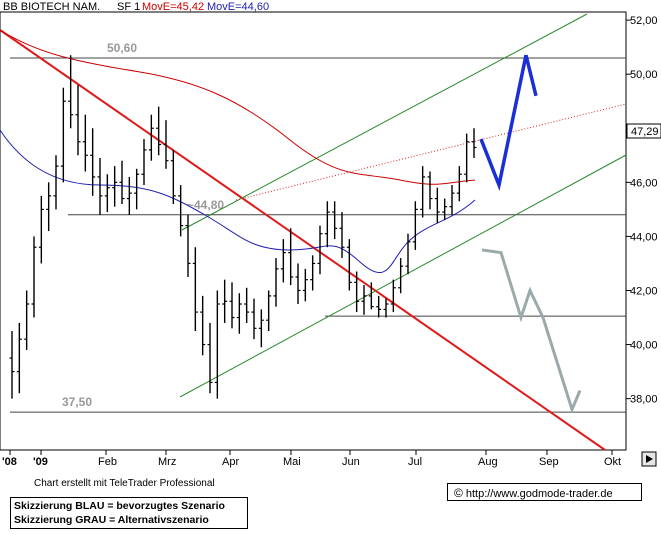 The height and width of the screenshot is (535, 661). What do you see at coordinates (458, 493) in the screenshot?
I see `copyright-icon: ©` at bounding box center [458, 493].